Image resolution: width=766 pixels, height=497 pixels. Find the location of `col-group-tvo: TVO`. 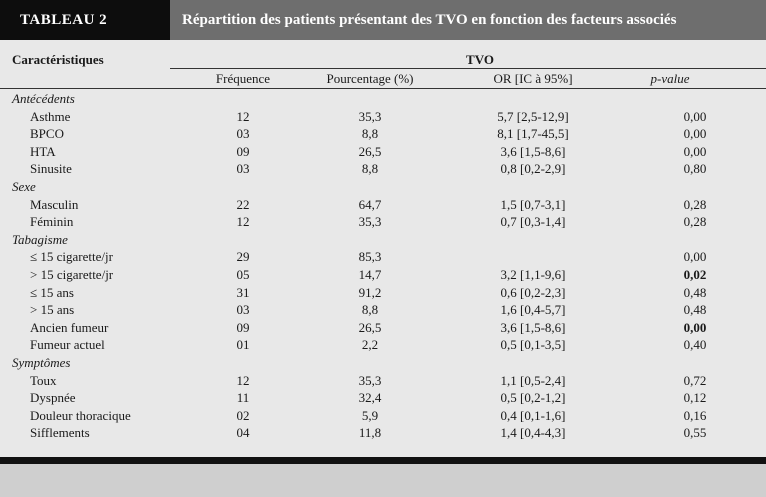

col-group-tvo: TVO is located at coordinates (480, 59).